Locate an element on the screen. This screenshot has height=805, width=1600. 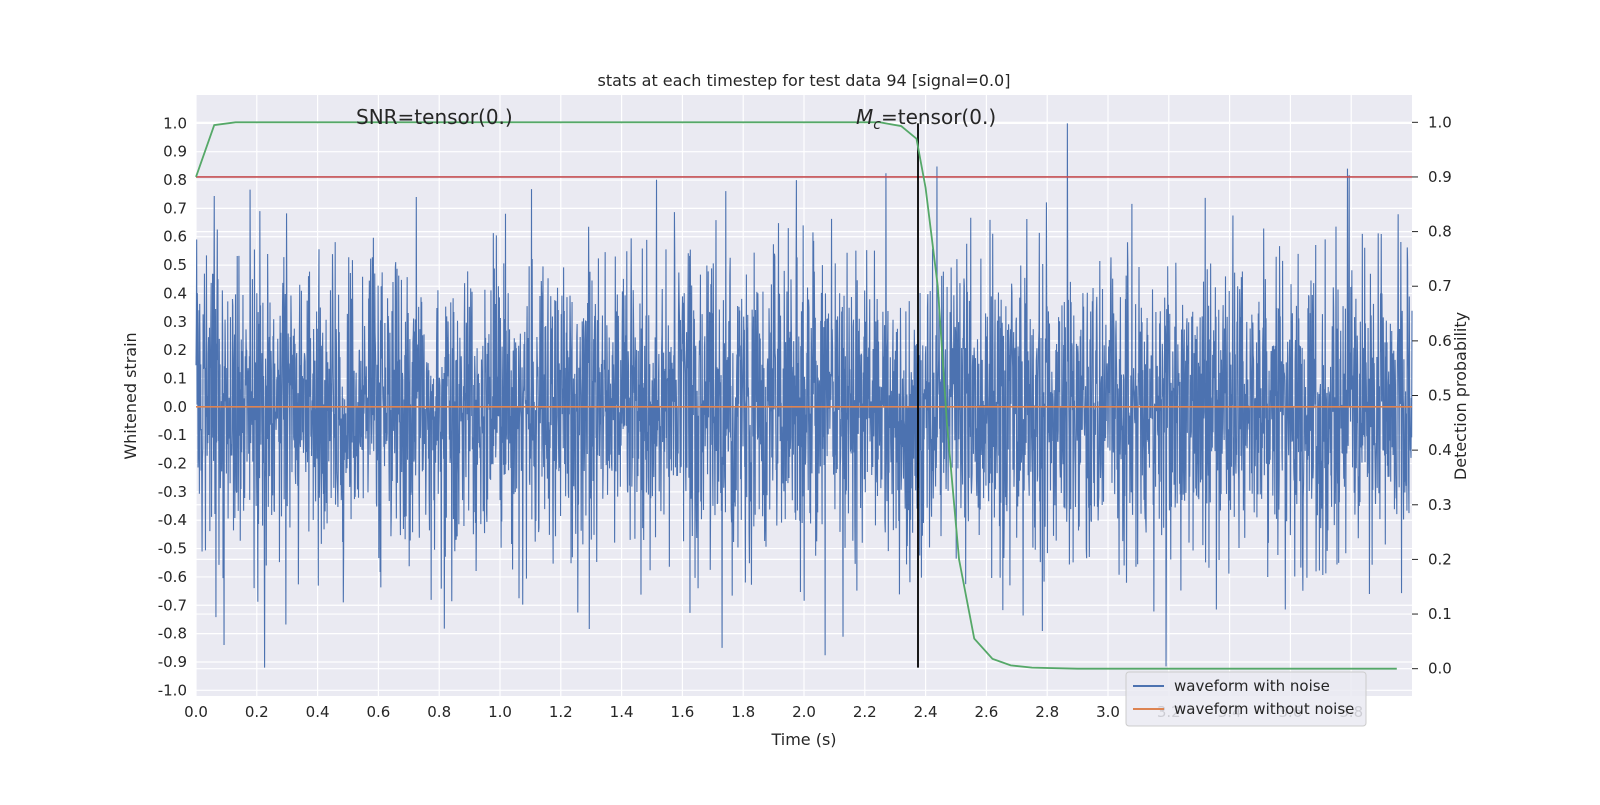
y-left-tick-label: 0.3 is located at coordinates (175, 322).